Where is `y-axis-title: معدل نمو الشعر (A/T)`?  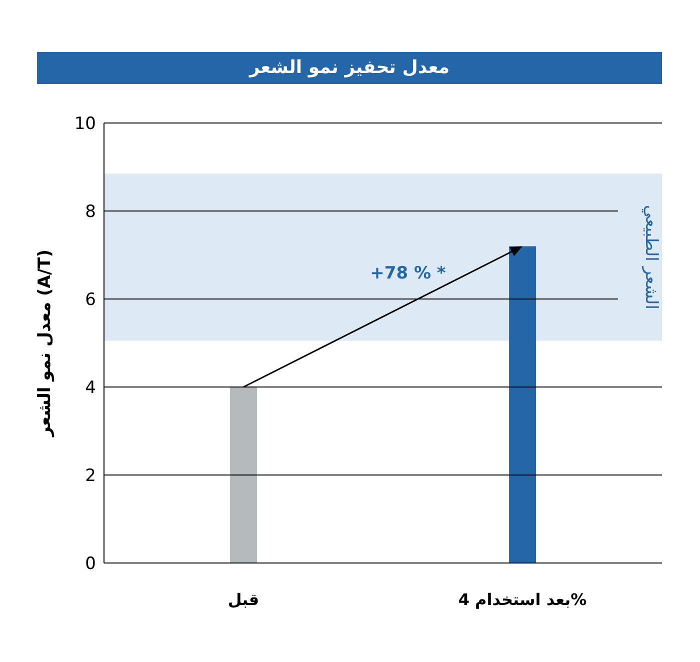 y-axis-title: معدل نمو الشعر (A/T) is located at coordinates (45, 343).